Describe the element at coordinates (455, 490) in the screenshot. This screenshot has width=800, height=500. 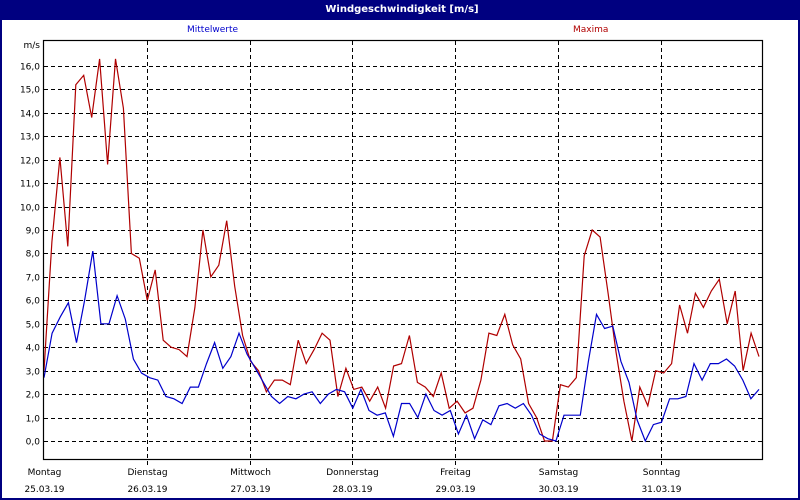
I see `x-date-label: 29.03.19` at that location.